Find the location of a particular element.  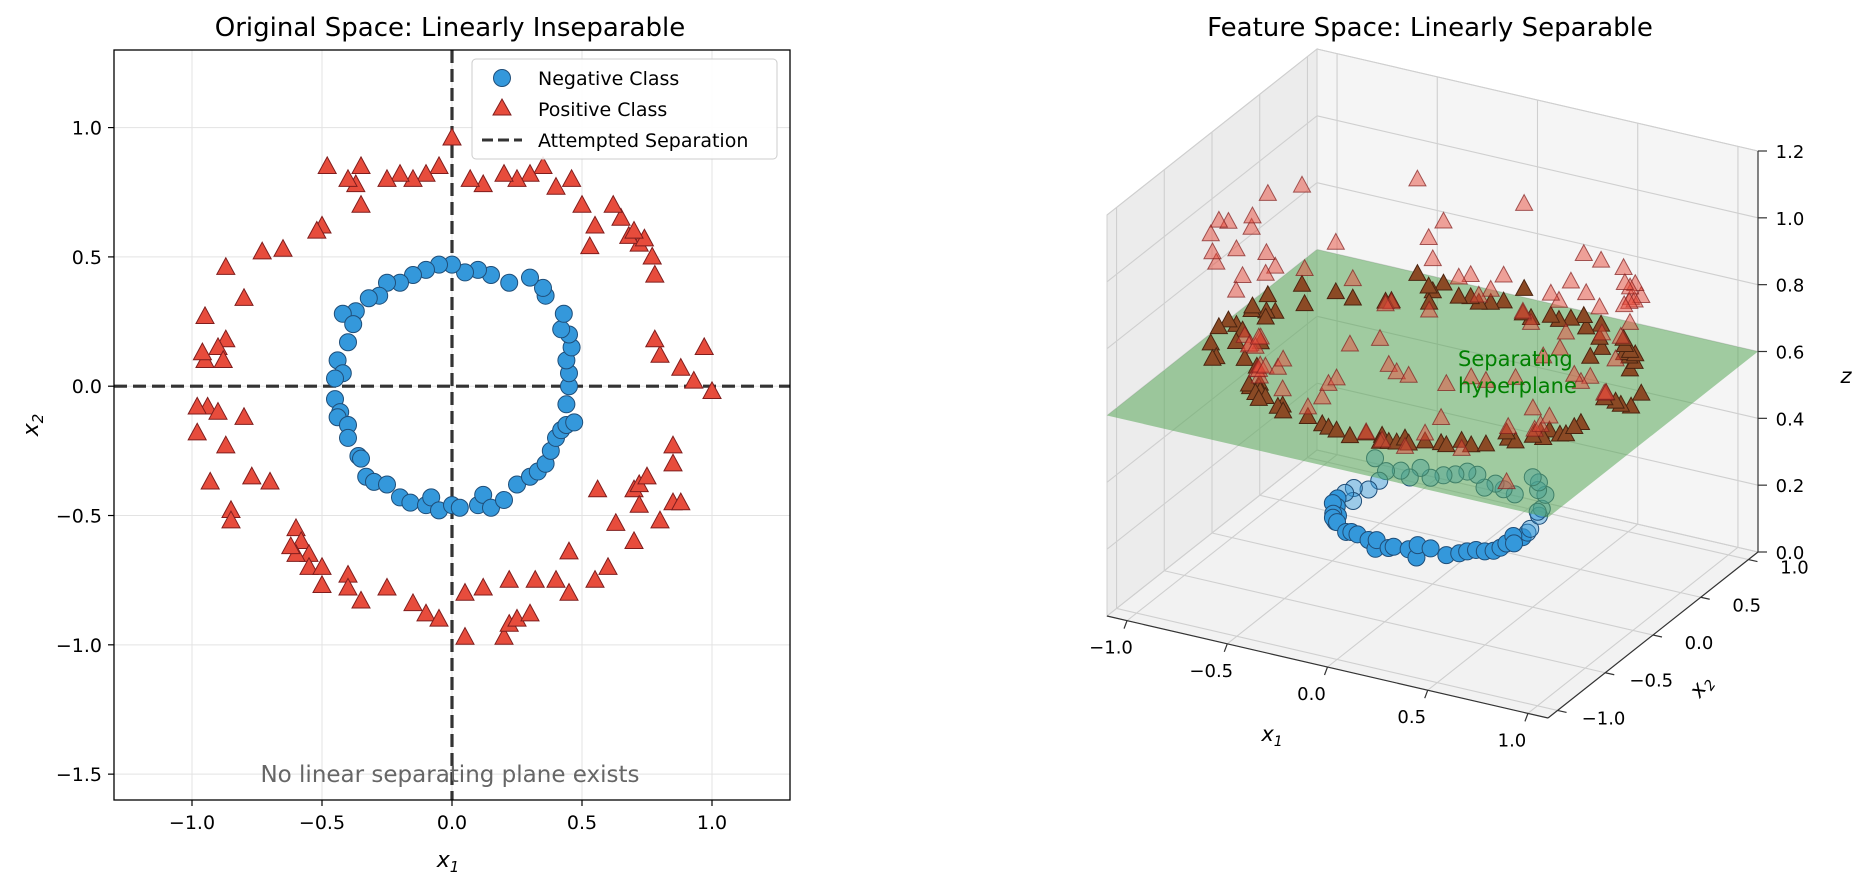

right-x-axis-label: x1 is located at coordinates (1271, 736).